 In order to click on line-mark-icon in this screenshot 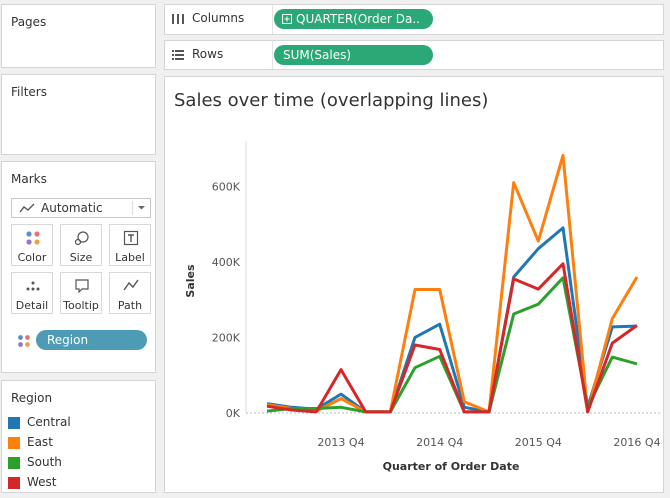, I will do `click(27, 208)`.